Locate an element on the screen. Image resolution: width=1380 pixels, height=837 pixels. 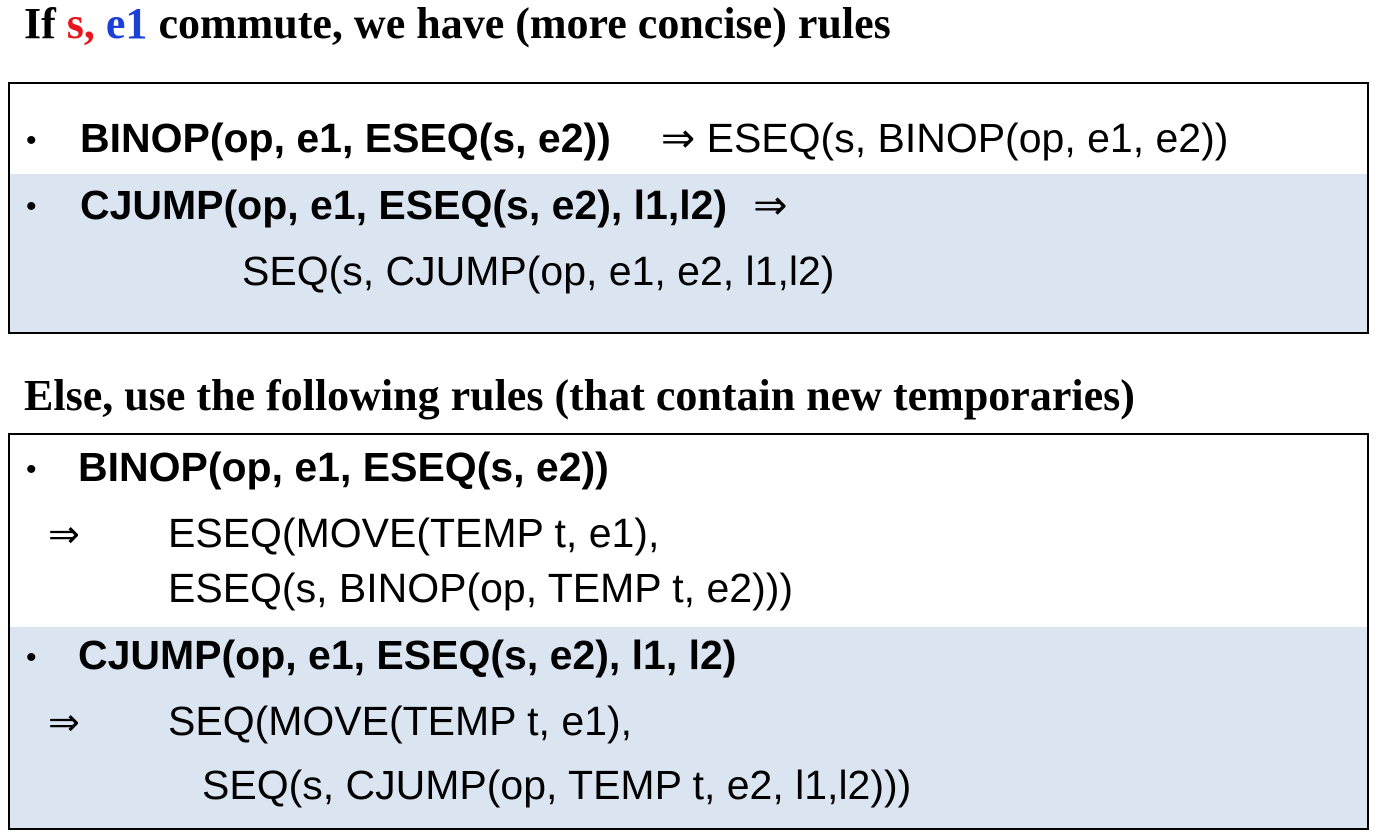
cjump-temp-rule-rhs-line1: SEQ(MOVE(TEMP t, e1), is located at coordinates (400, 721).